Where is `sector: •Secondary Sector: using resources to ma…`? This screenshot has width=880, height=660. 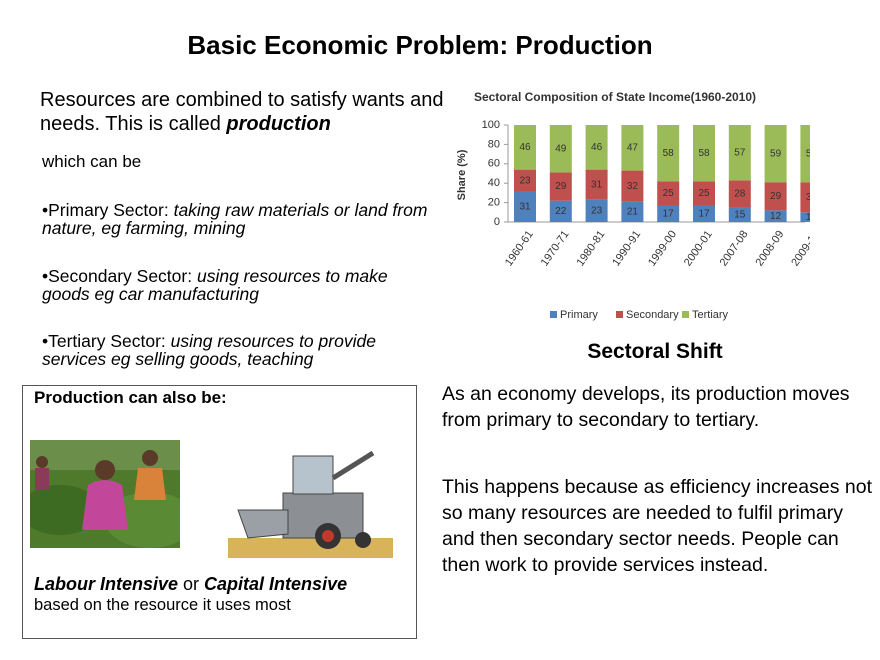 sector: •Secondary Sector: using resources to ma… is located at coordinates (237, 285).